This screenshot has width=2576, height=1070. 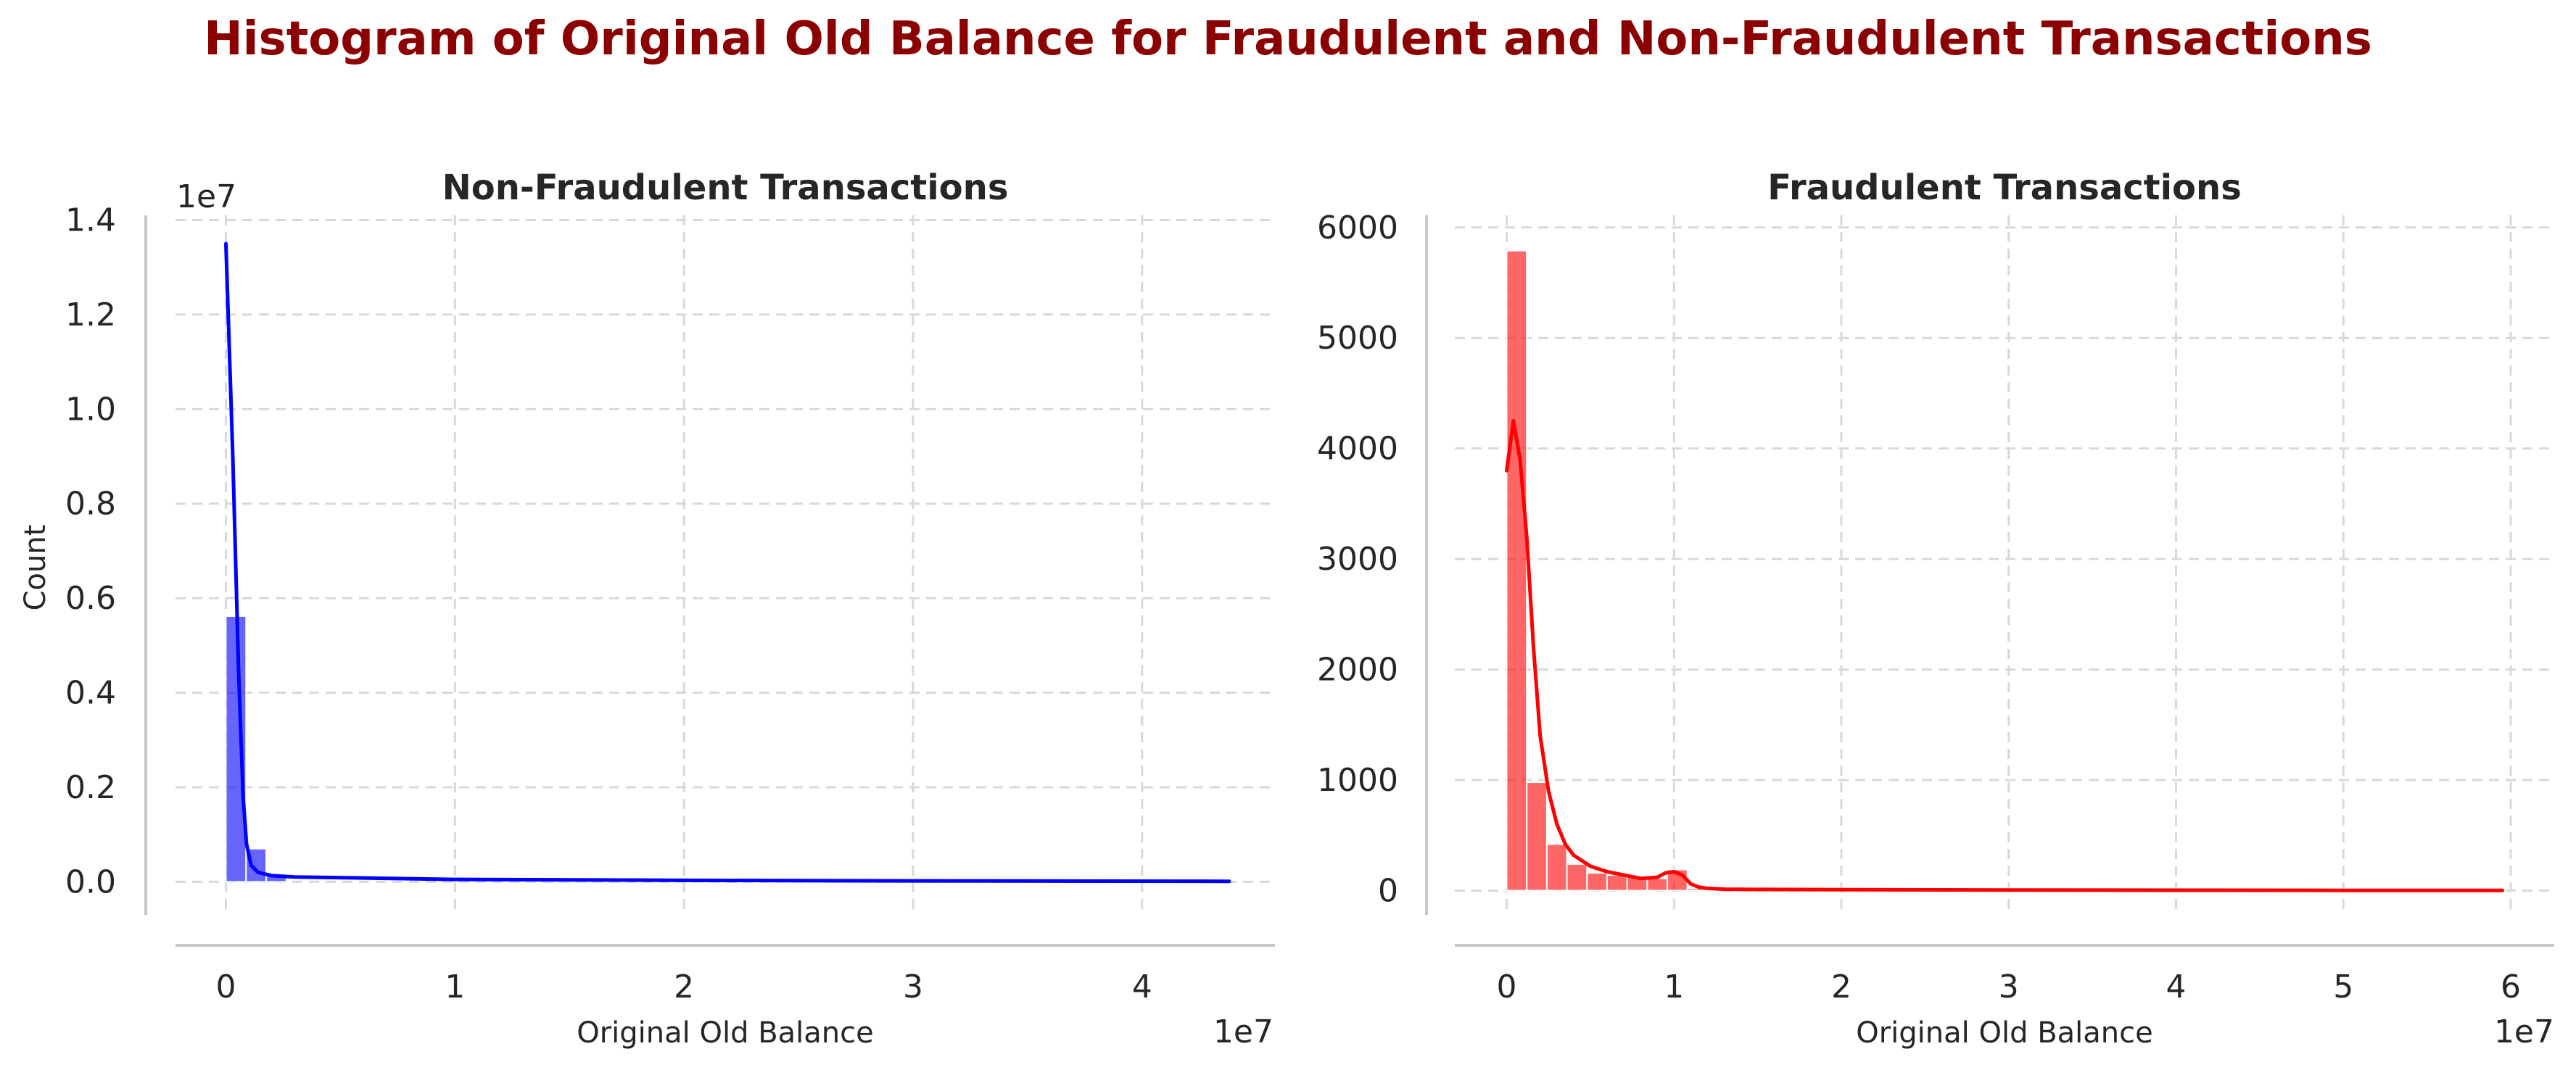 I want to click on left-y-tick-label-6: 1.2, so click(x=90, y=314).